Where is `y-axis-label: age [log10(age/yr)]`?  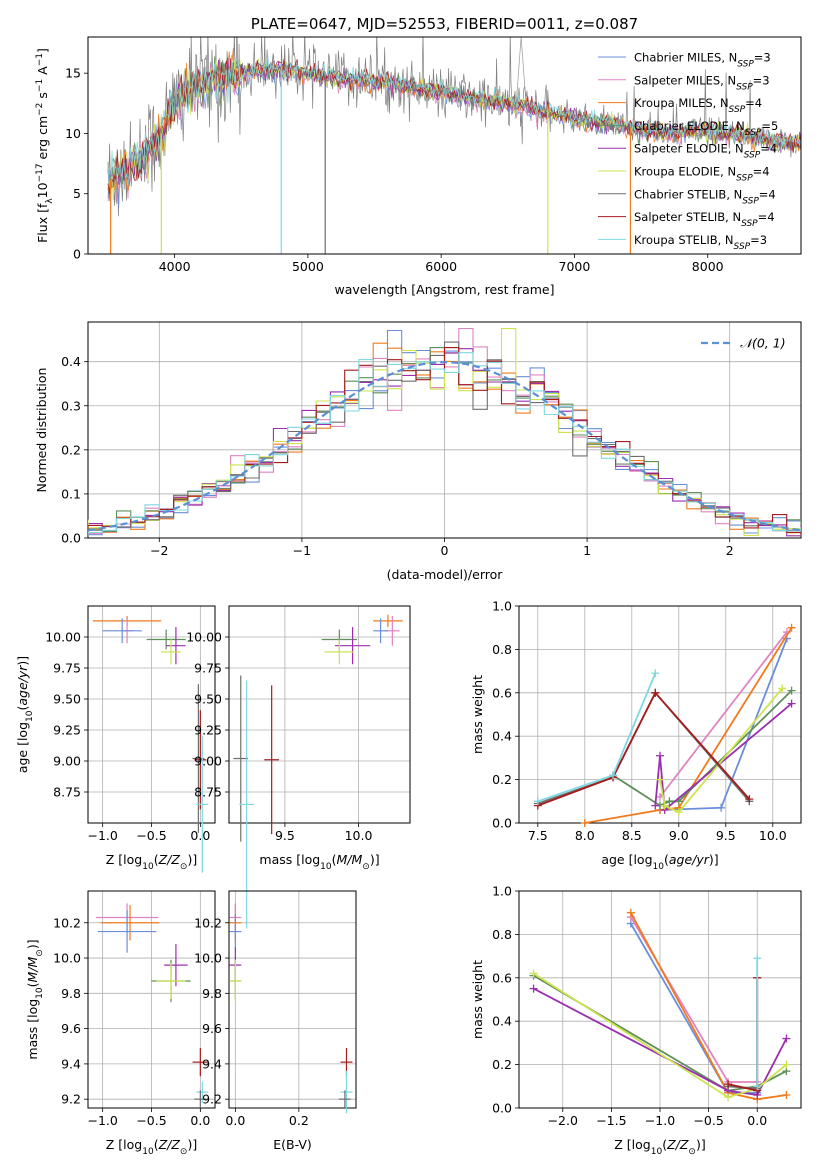
y-axis-label: age [log10(age/yr)] is located at coordinates (25, 714).